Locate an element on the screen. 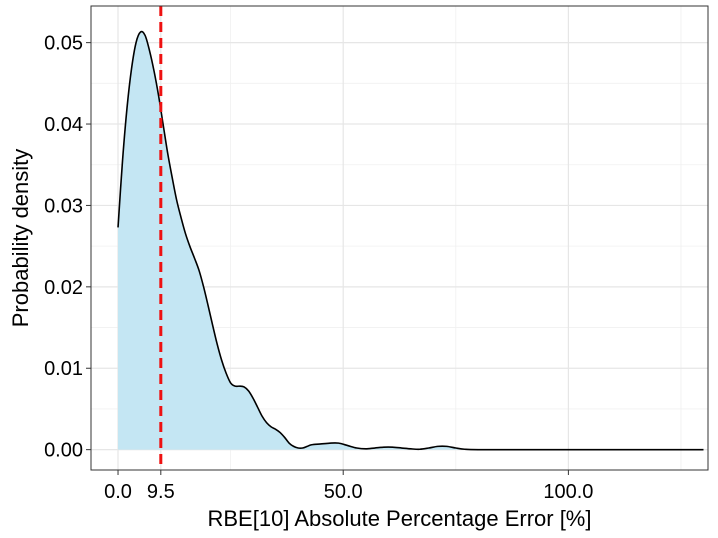 This screenshot has height=538, width=718. x-tick-label: 100.0 is located at coordinates (568, 492).